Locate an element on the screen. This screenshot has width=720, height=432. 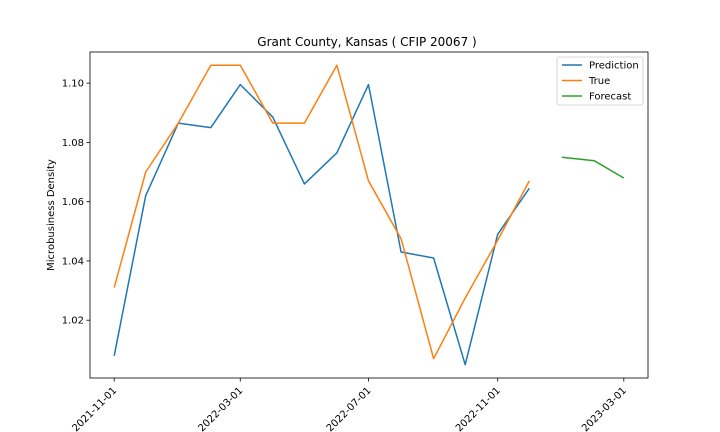
y-axis: 1.02 1.04 1.06 1.08 1.10 is located at coordinates (76, 203).